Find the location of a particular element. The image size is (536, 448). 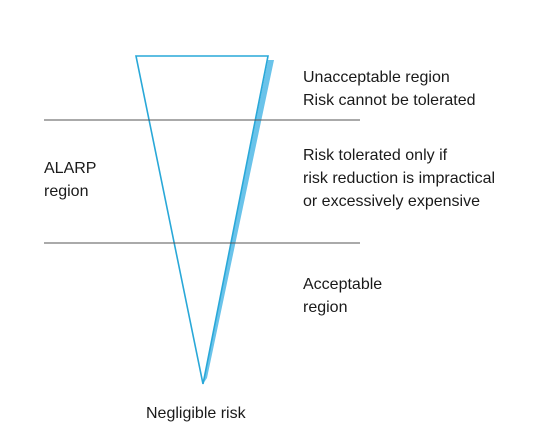

unacceptable-line-1: Unacceptable region is located at coordinates (376, 77).